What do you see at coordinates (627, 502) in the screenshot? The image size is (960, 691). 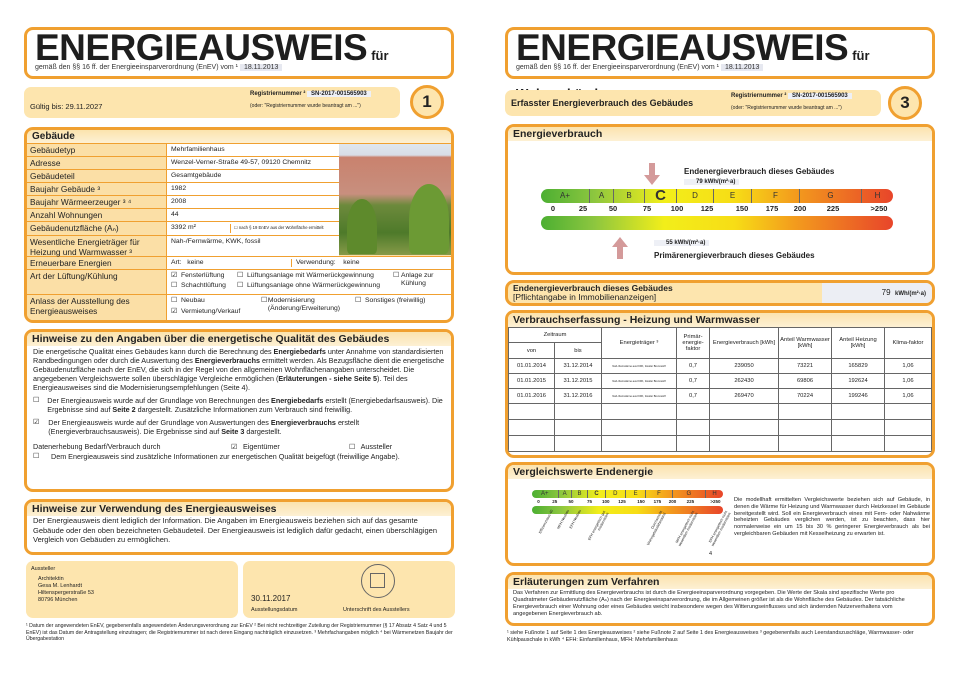 I see `comparison-scale: A+ A B C D E F G H 0 25 50 75 100 125 150 175 200 225 >250` at bounding box center [627, 502].